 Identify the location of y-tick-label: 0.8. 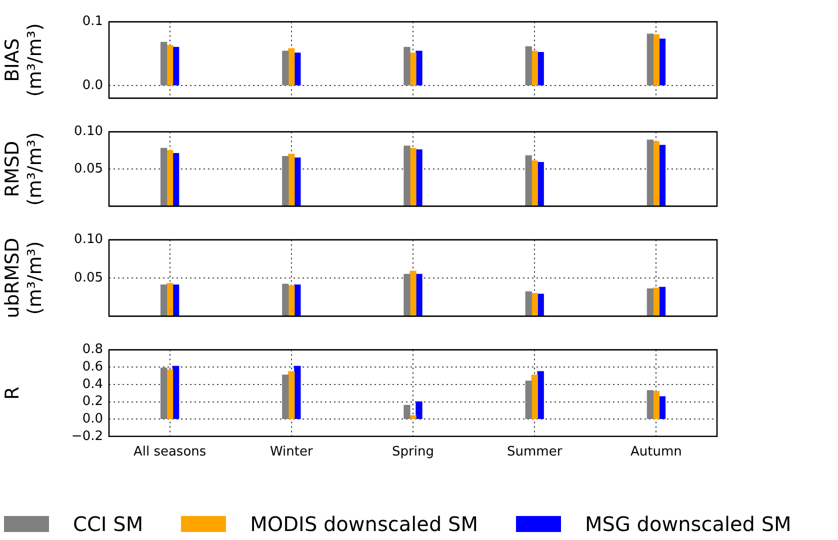
(92, 350).